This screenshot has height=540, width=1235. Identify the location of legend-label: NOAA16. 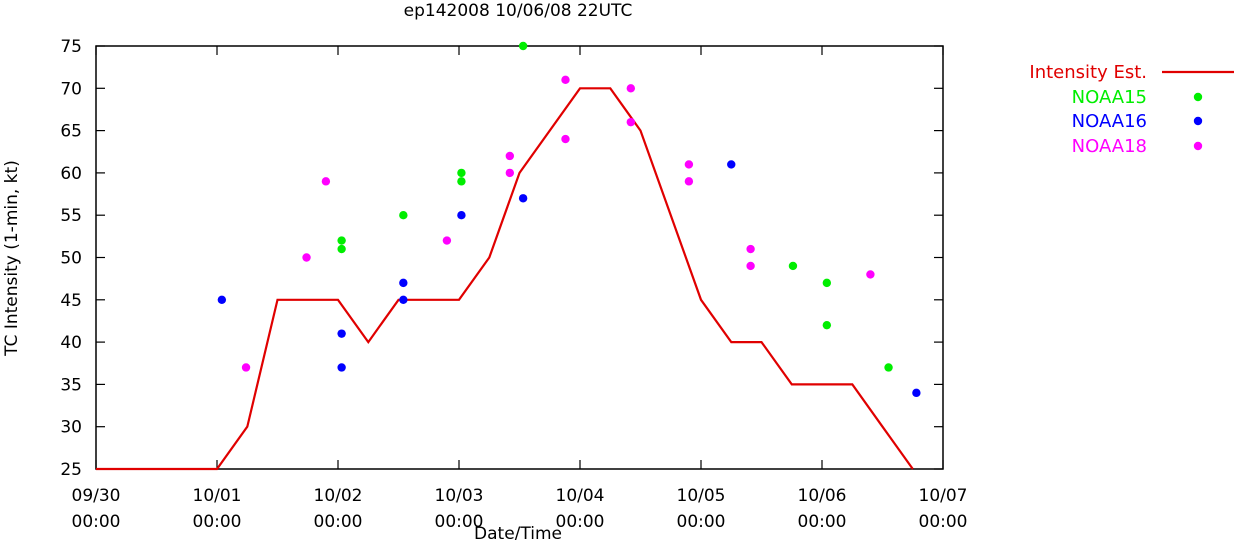
(1109, 121).